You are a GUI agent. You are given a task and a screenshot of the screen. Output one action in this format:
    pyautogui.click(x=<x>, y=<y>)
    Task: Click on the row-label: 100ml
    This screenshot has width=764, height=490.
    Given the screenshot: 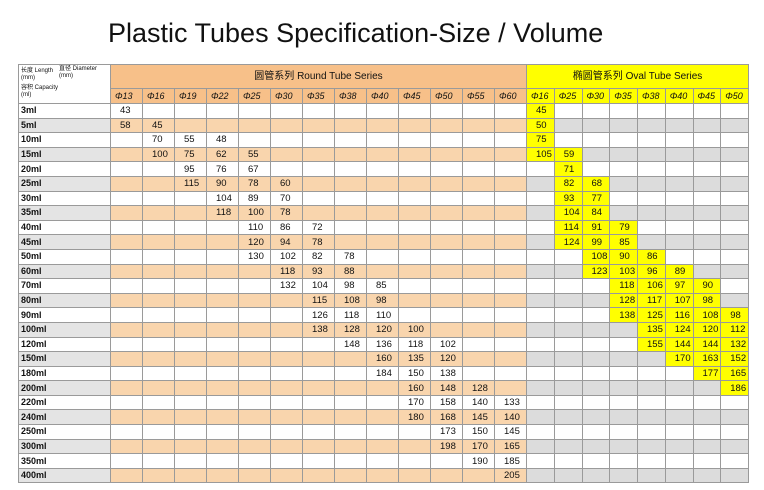 What is the action you would take?
    pyautogui.click(x=64, y=329)
    